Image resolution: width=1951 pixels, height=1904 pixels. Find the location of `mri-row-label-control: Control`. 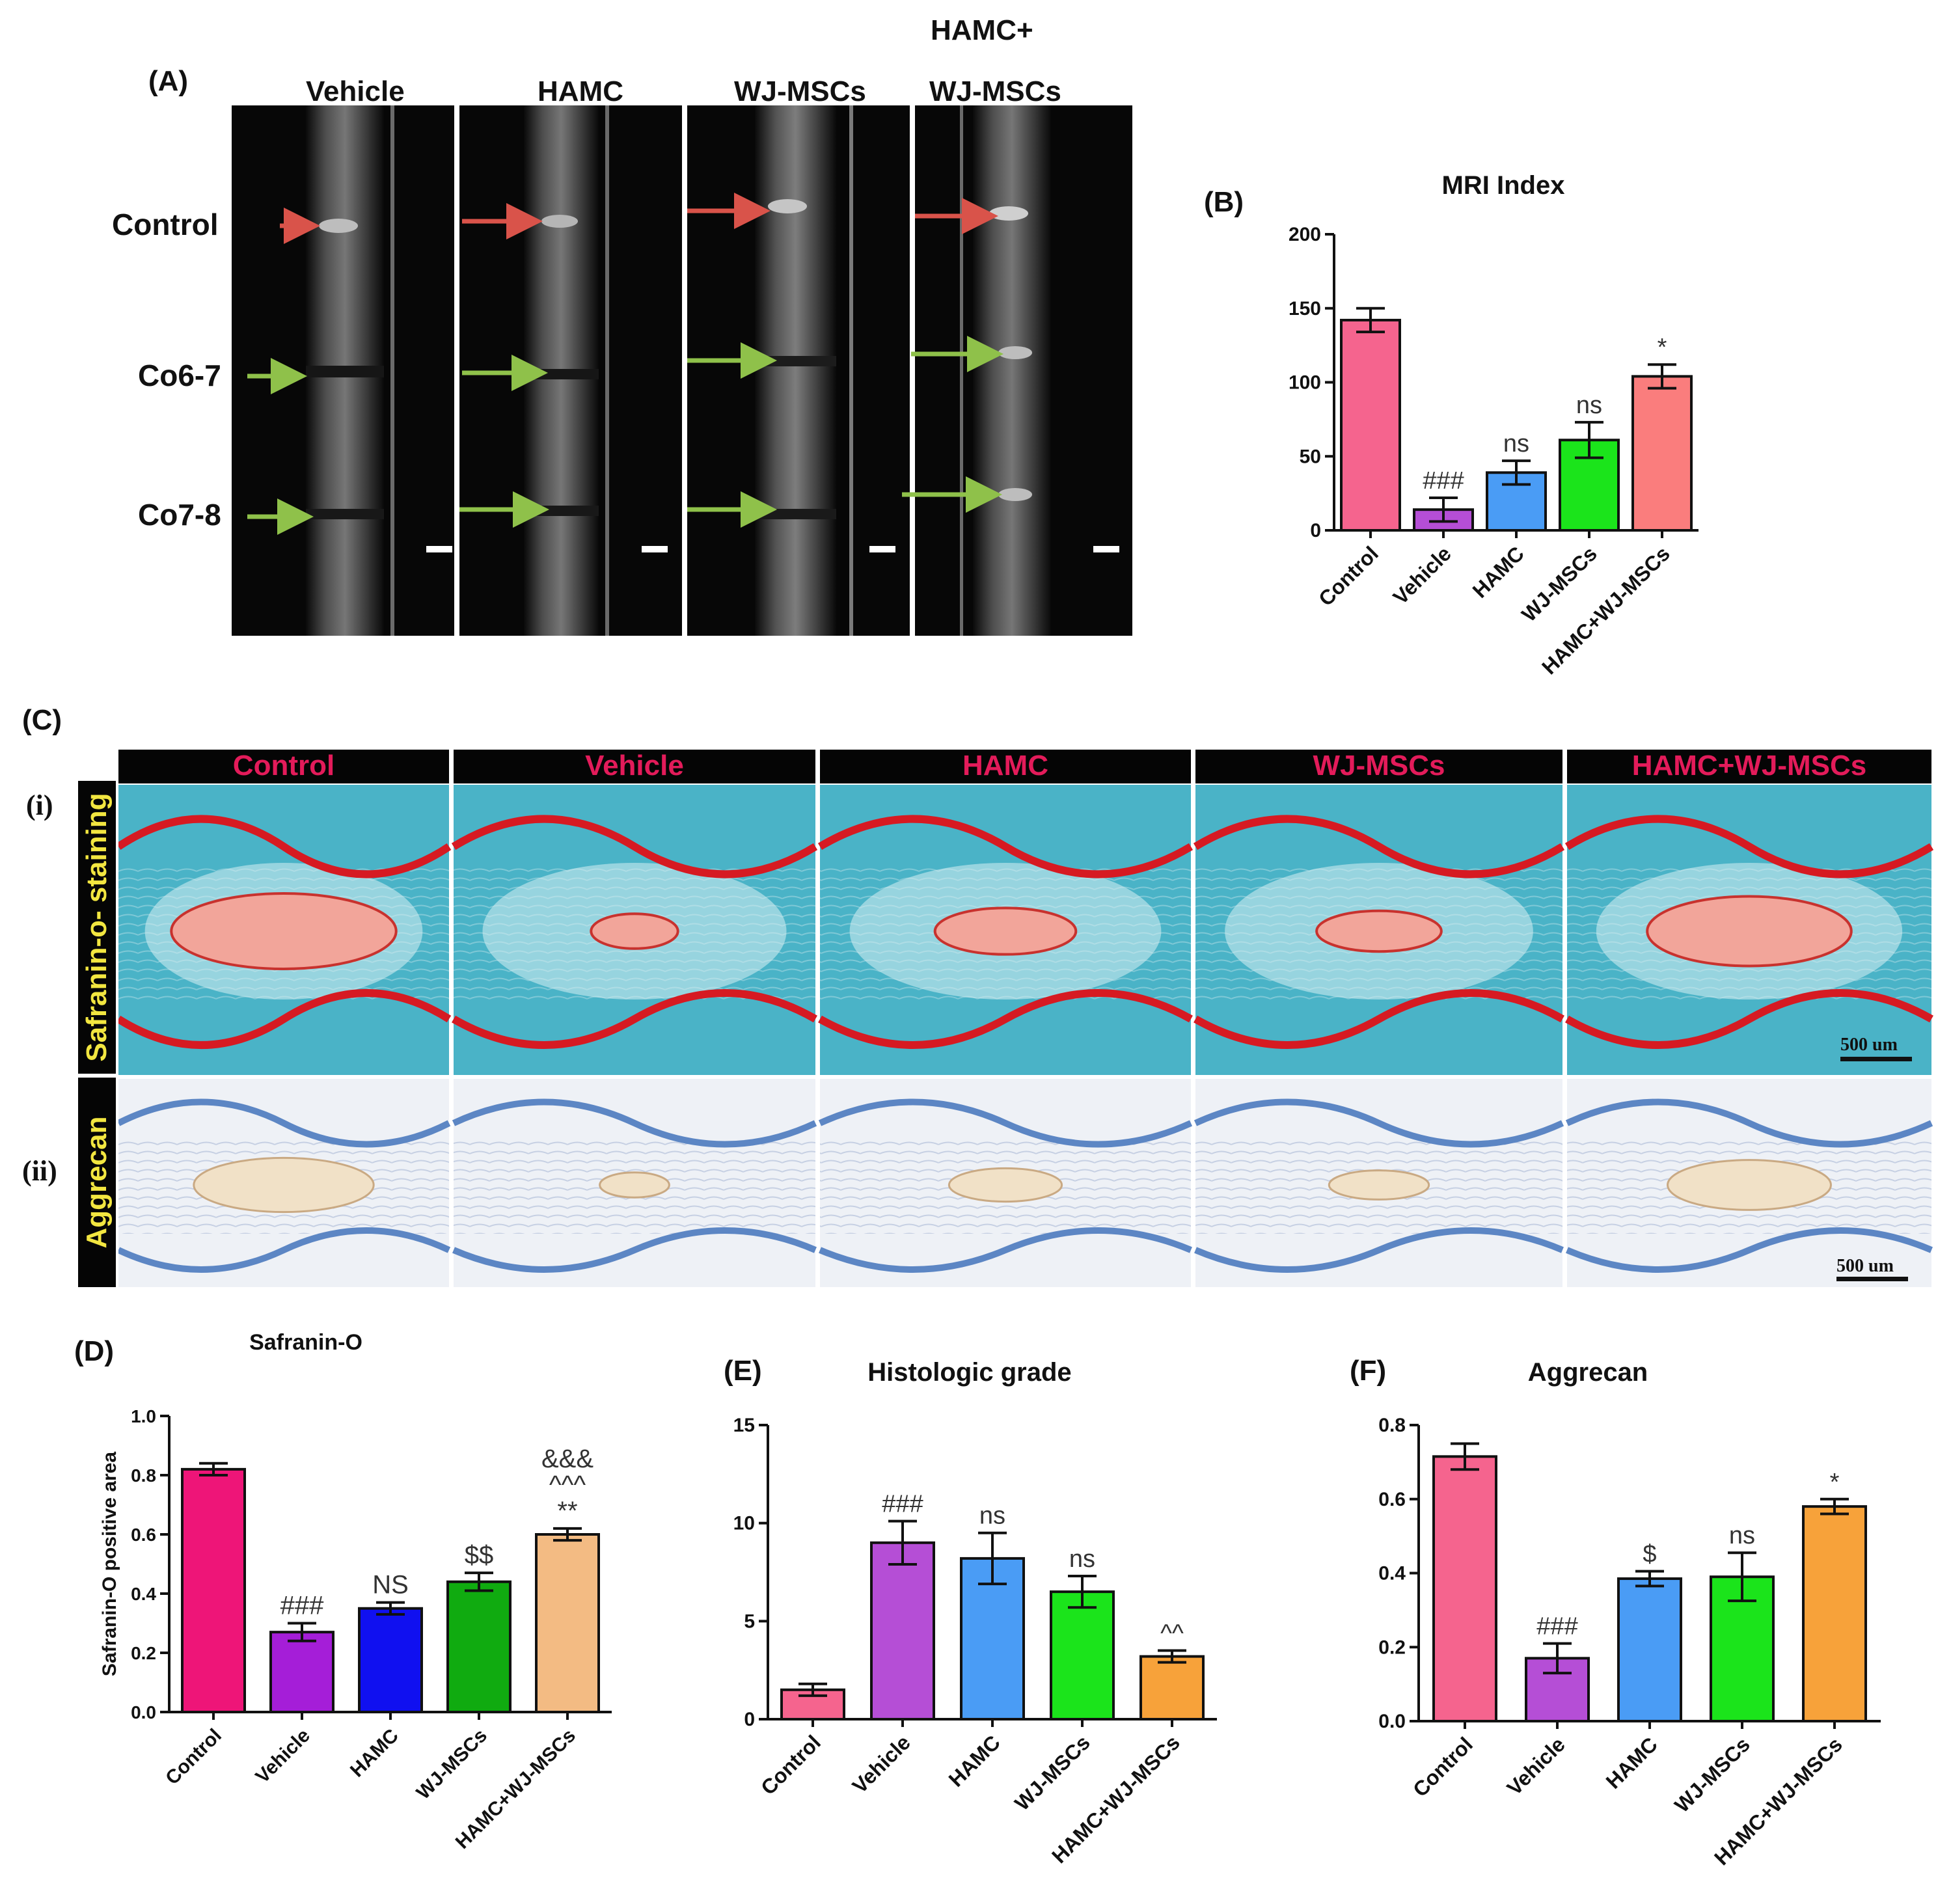

mri-row-label-control: Control is located at coordinates (165, 224).